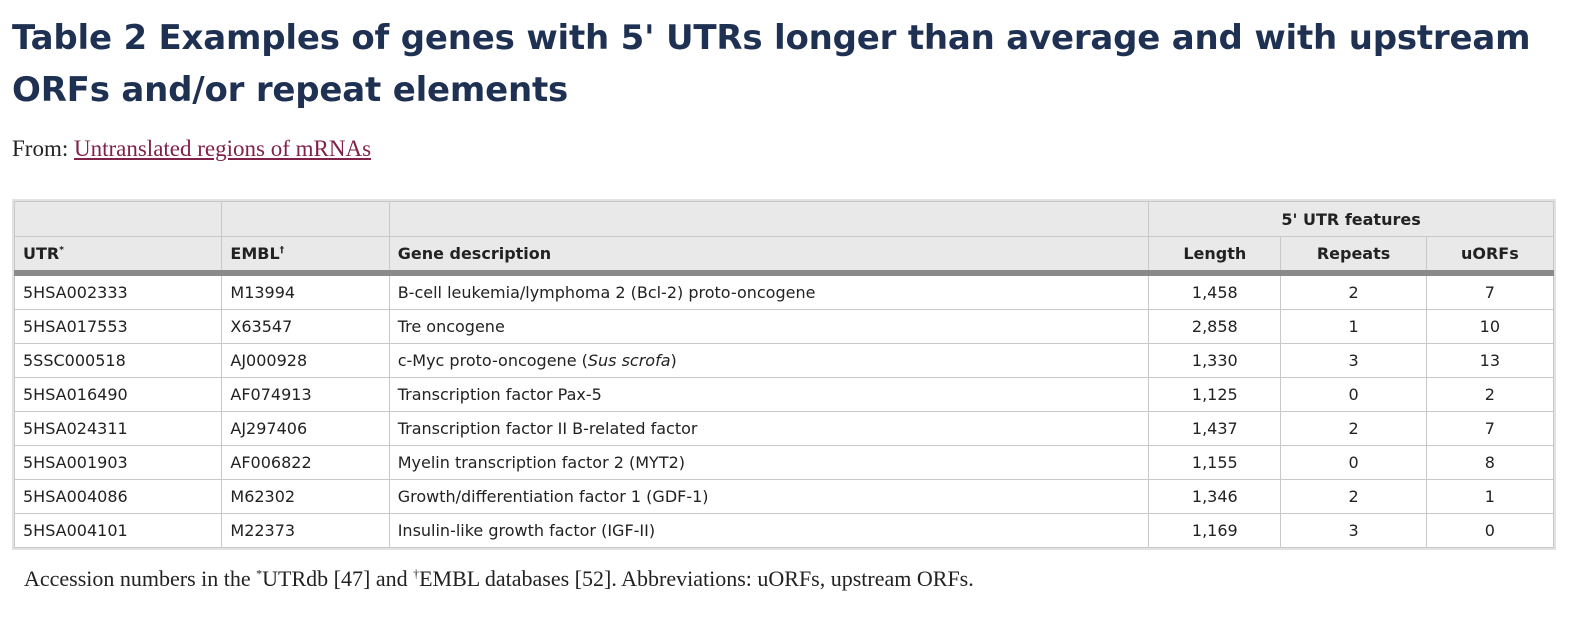 Image resolution: width=1588 pixels, height=618 pixels. I want to click on cell-length: 1,125, so click(1215, 394).